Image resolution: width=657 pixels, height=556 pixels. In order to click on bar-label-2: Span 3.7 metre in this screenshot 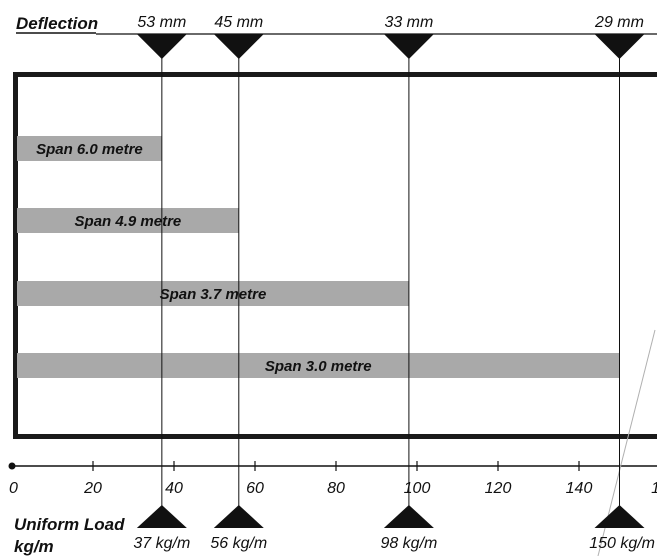, I will do `click(213, 294)`.